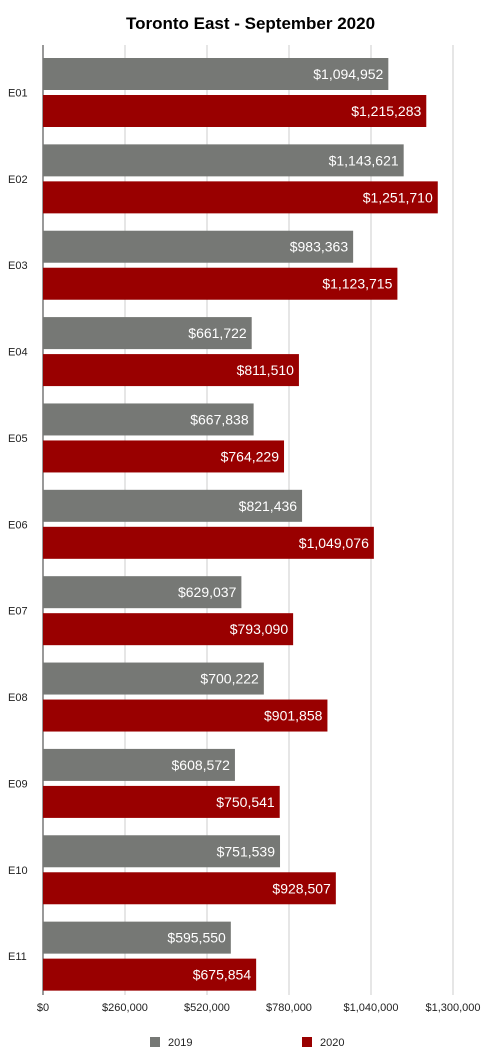 The width and height of the screenshot is (501, 1060). Describe the element at coordinates (219, 419) in the screenshot. I see `data-label: $667,838` at that location.